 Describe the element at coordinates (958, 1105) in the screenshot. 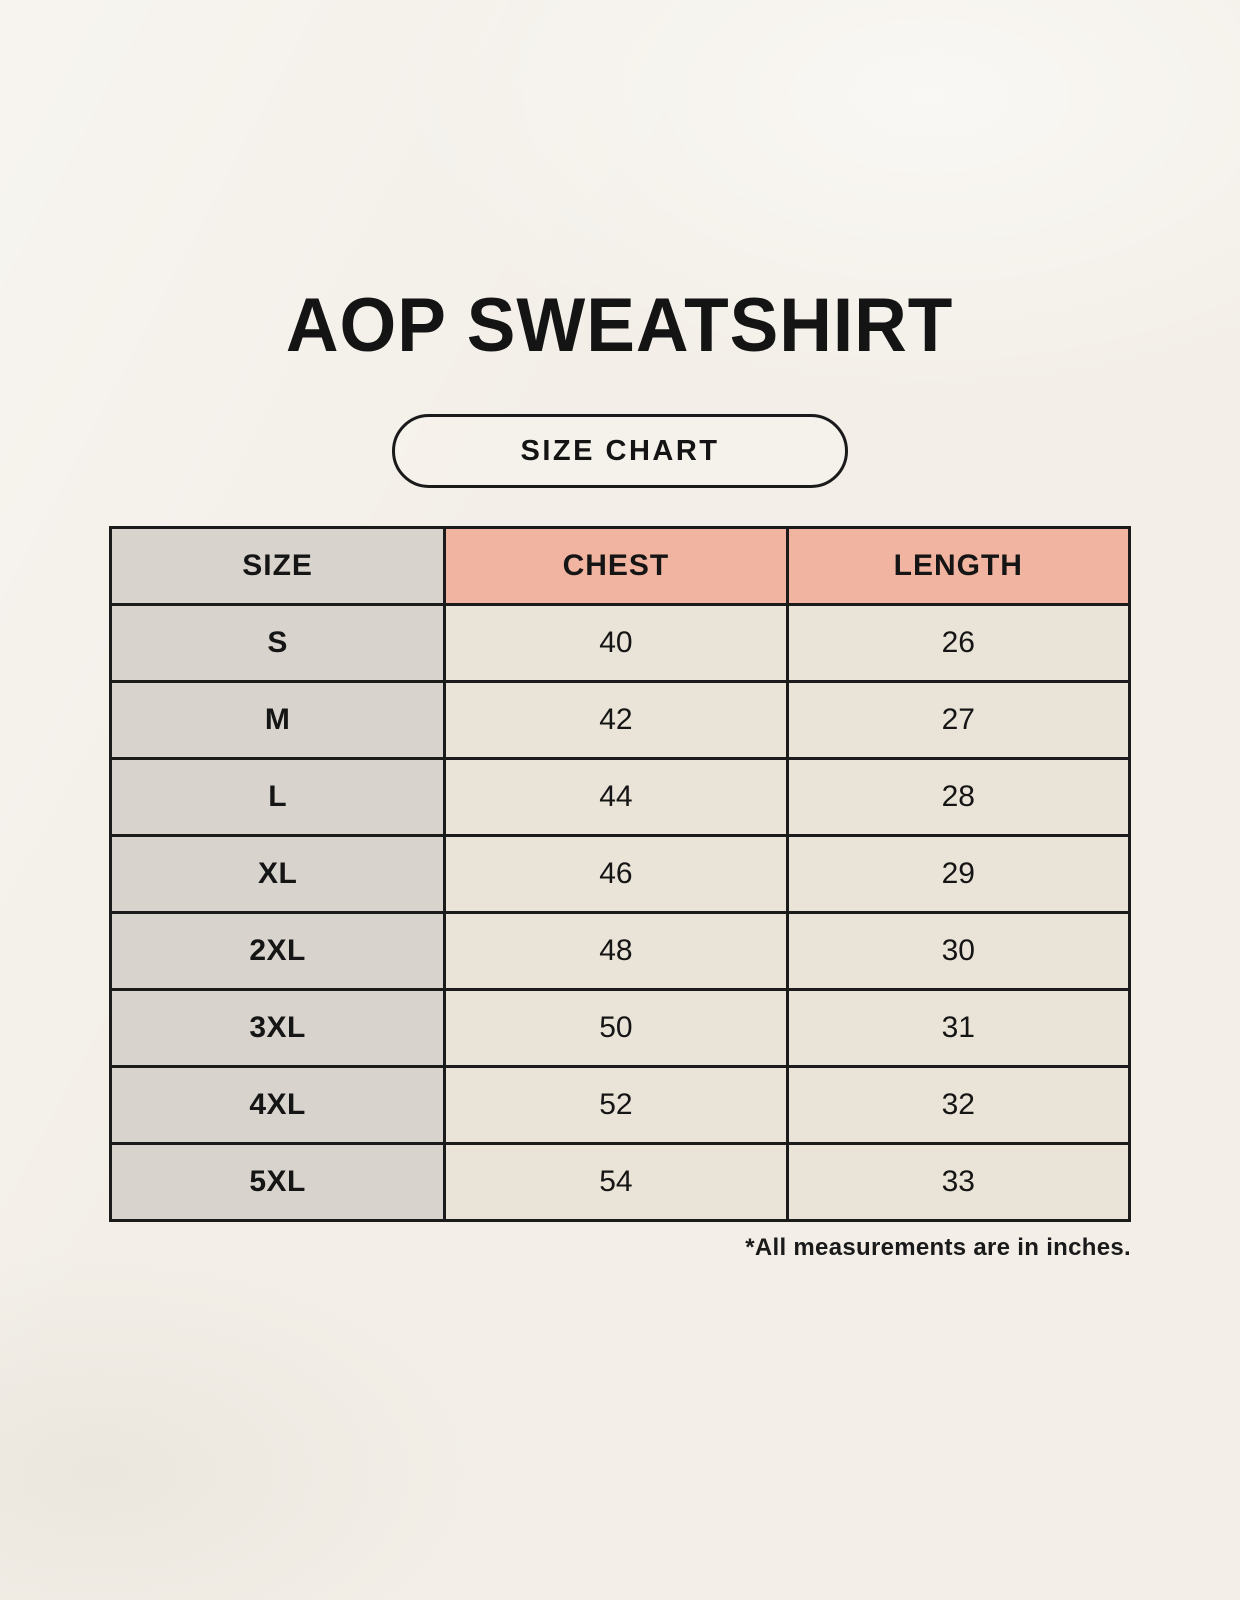

I see `length-cell: 32` at that location.